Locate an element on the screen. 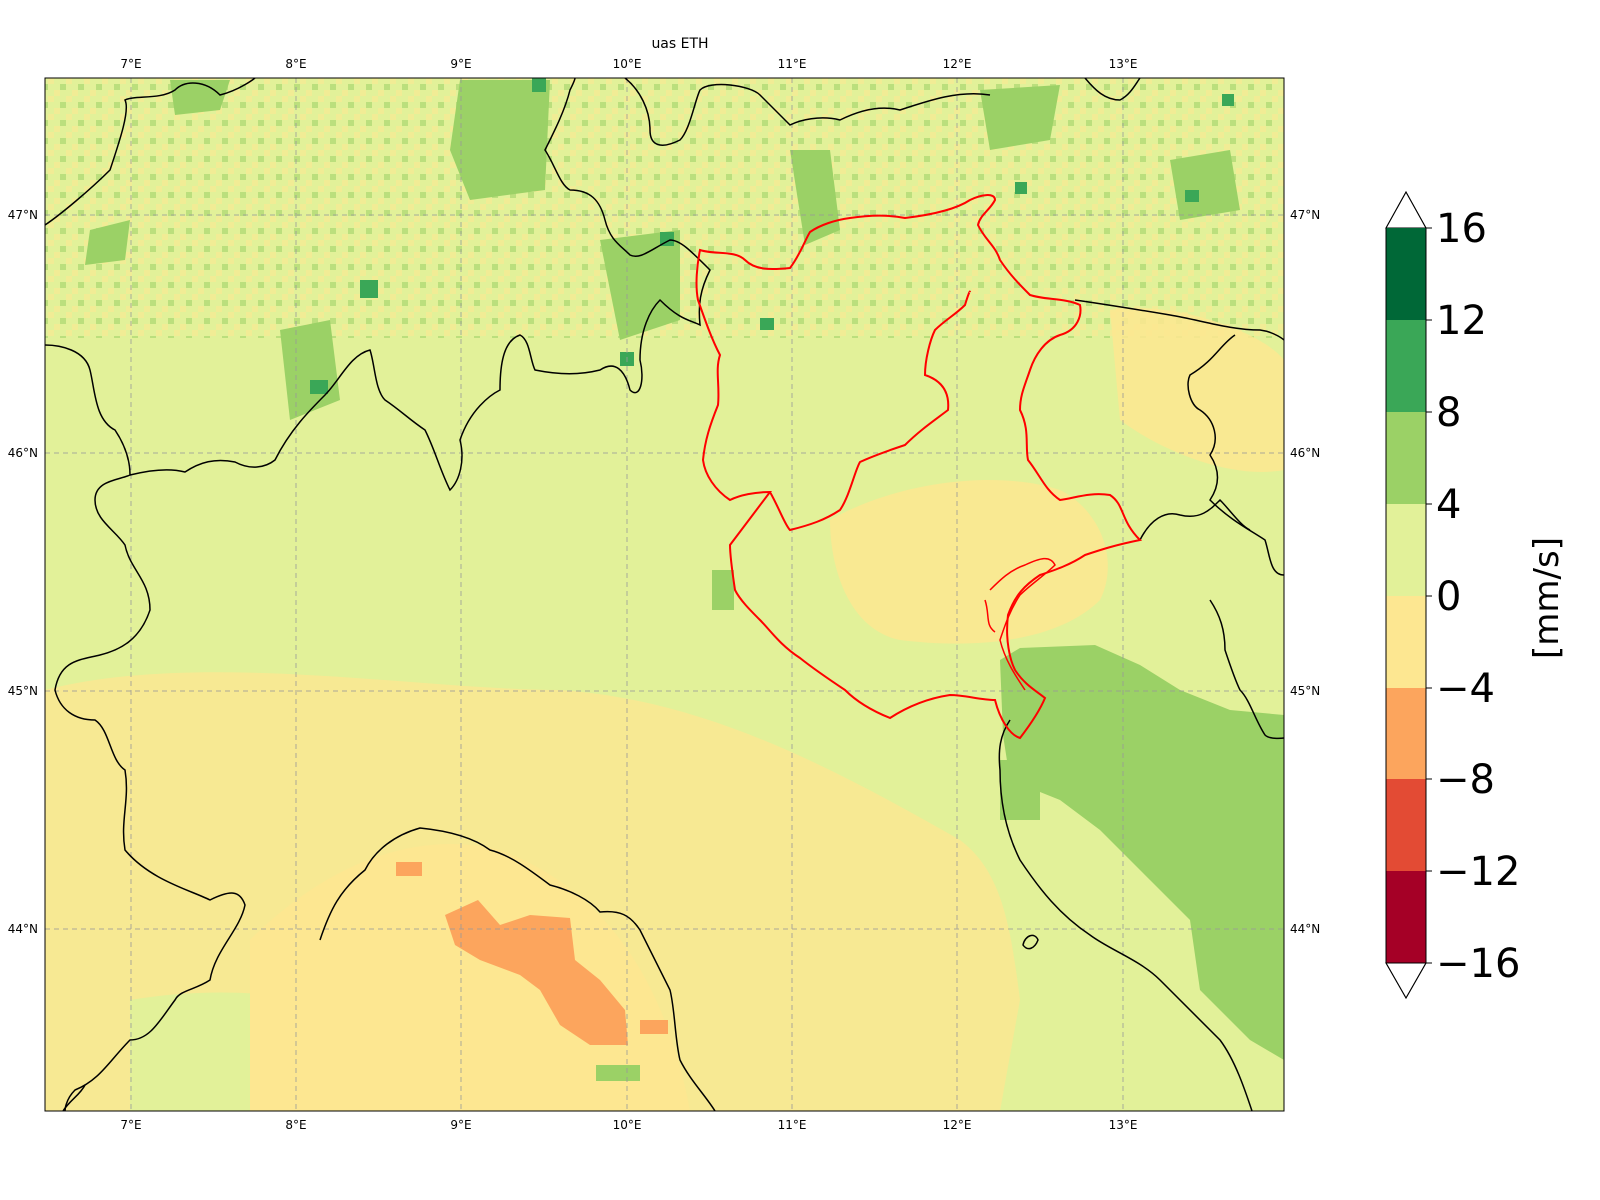  emilia-positive-patch is located at coordinates (723, 590).